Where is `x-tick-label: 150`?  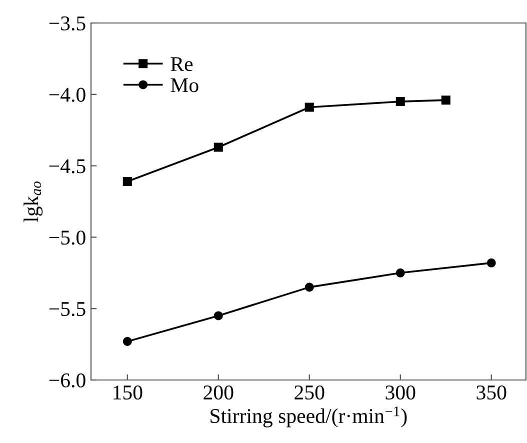
x-tick-label: 150 is located at coordinates (128, 392).